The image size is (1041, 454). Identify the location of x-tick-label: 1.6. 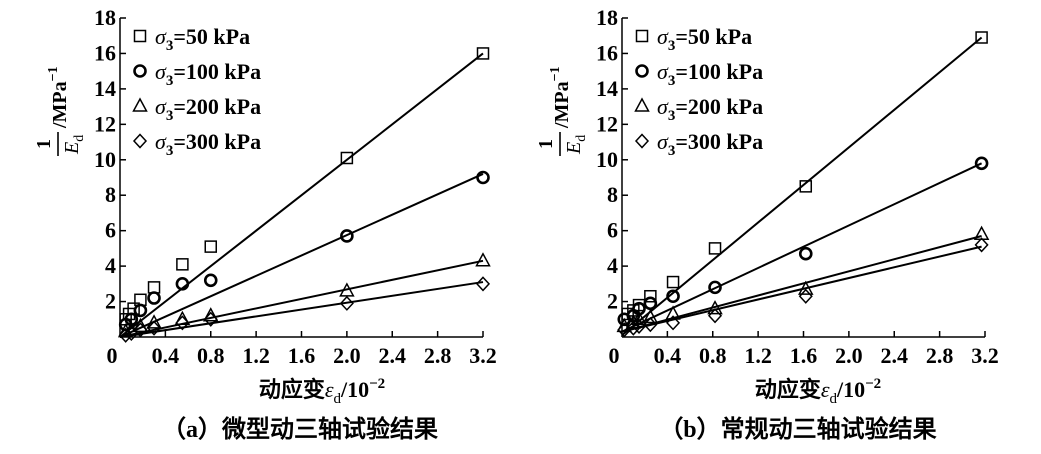
(302, 355).